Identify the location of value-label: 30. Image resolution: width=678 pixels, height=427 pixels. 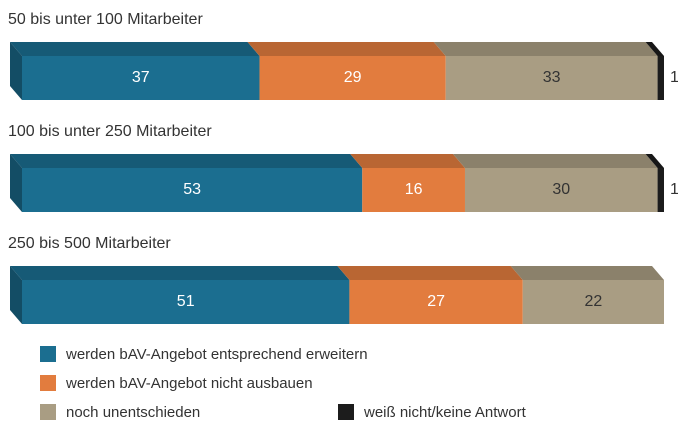
(561, 189).